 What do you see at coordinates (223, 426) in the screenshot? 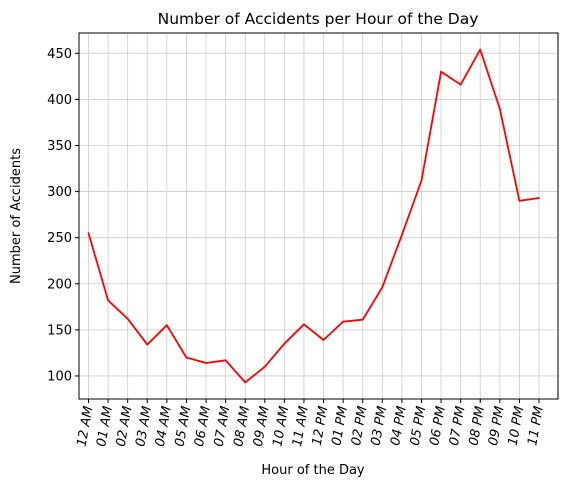
I see `x-tick-label: 07 AM` at bounding box center [223, 426].